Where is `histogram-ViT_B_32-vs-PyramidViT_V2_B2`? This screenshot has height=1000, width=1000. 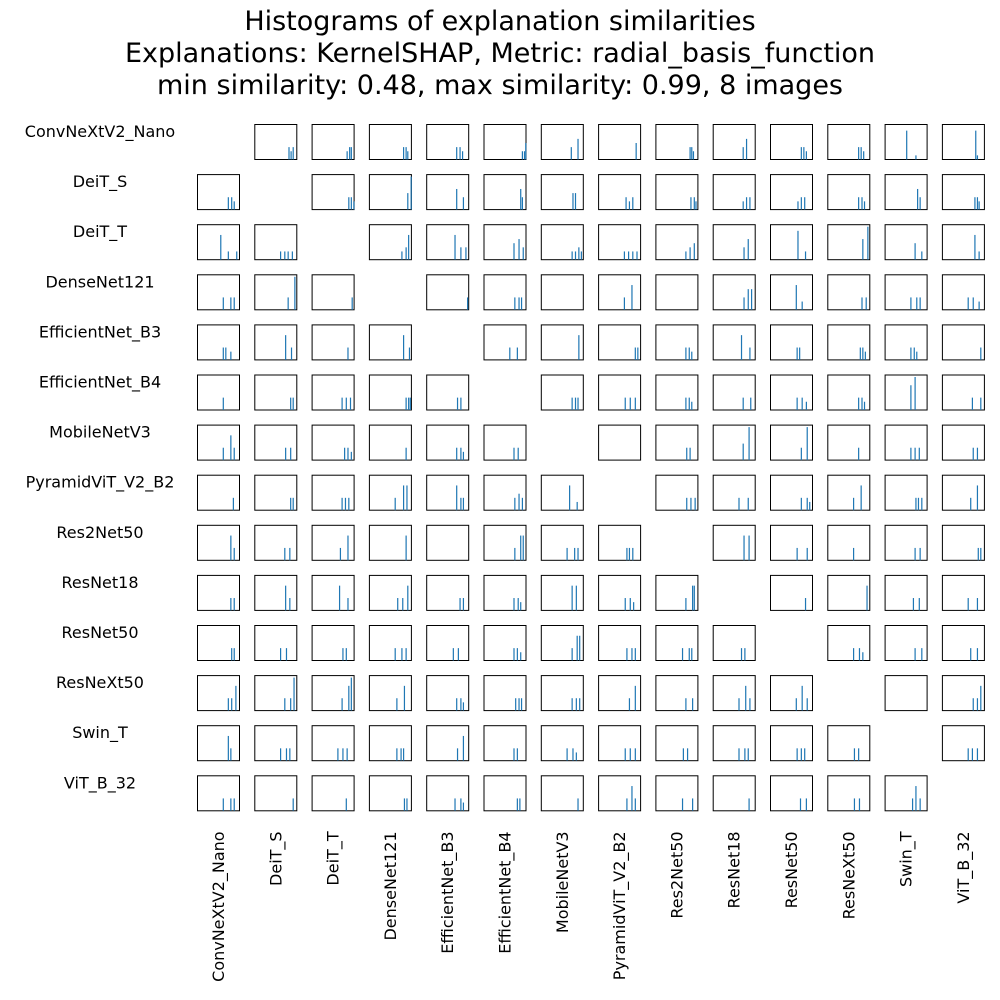 histogram-ViT_B_32-vs-PyramidViT_V2_B2 is located at coordinates (620, 793).